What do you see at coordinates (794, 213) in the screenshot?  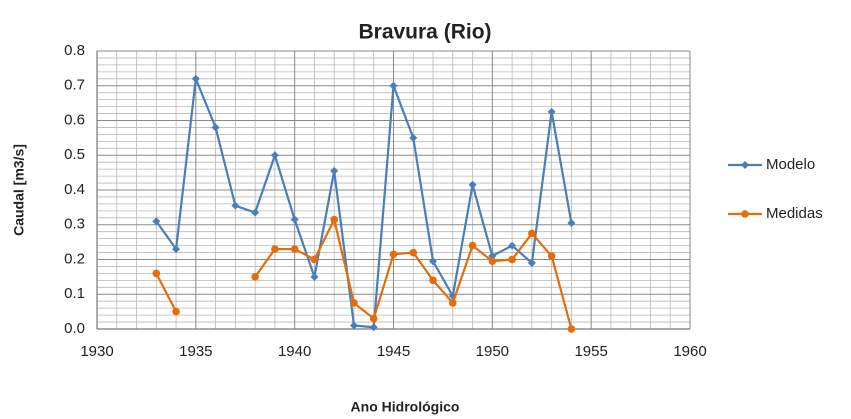 I see `legend-label: Medidas` at bounding box center [794, 213].